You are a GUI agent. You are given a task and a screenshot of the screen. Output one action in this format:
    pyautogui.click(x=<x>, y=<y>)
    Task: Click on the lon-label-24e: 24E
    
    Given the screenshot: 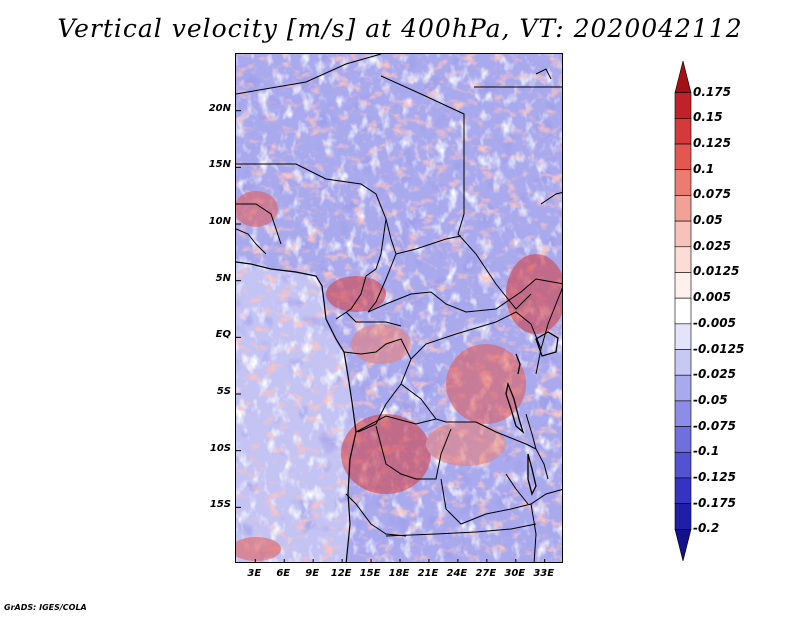 What is the action you would take?
    pyautogui.click(x=457, y=573)
    